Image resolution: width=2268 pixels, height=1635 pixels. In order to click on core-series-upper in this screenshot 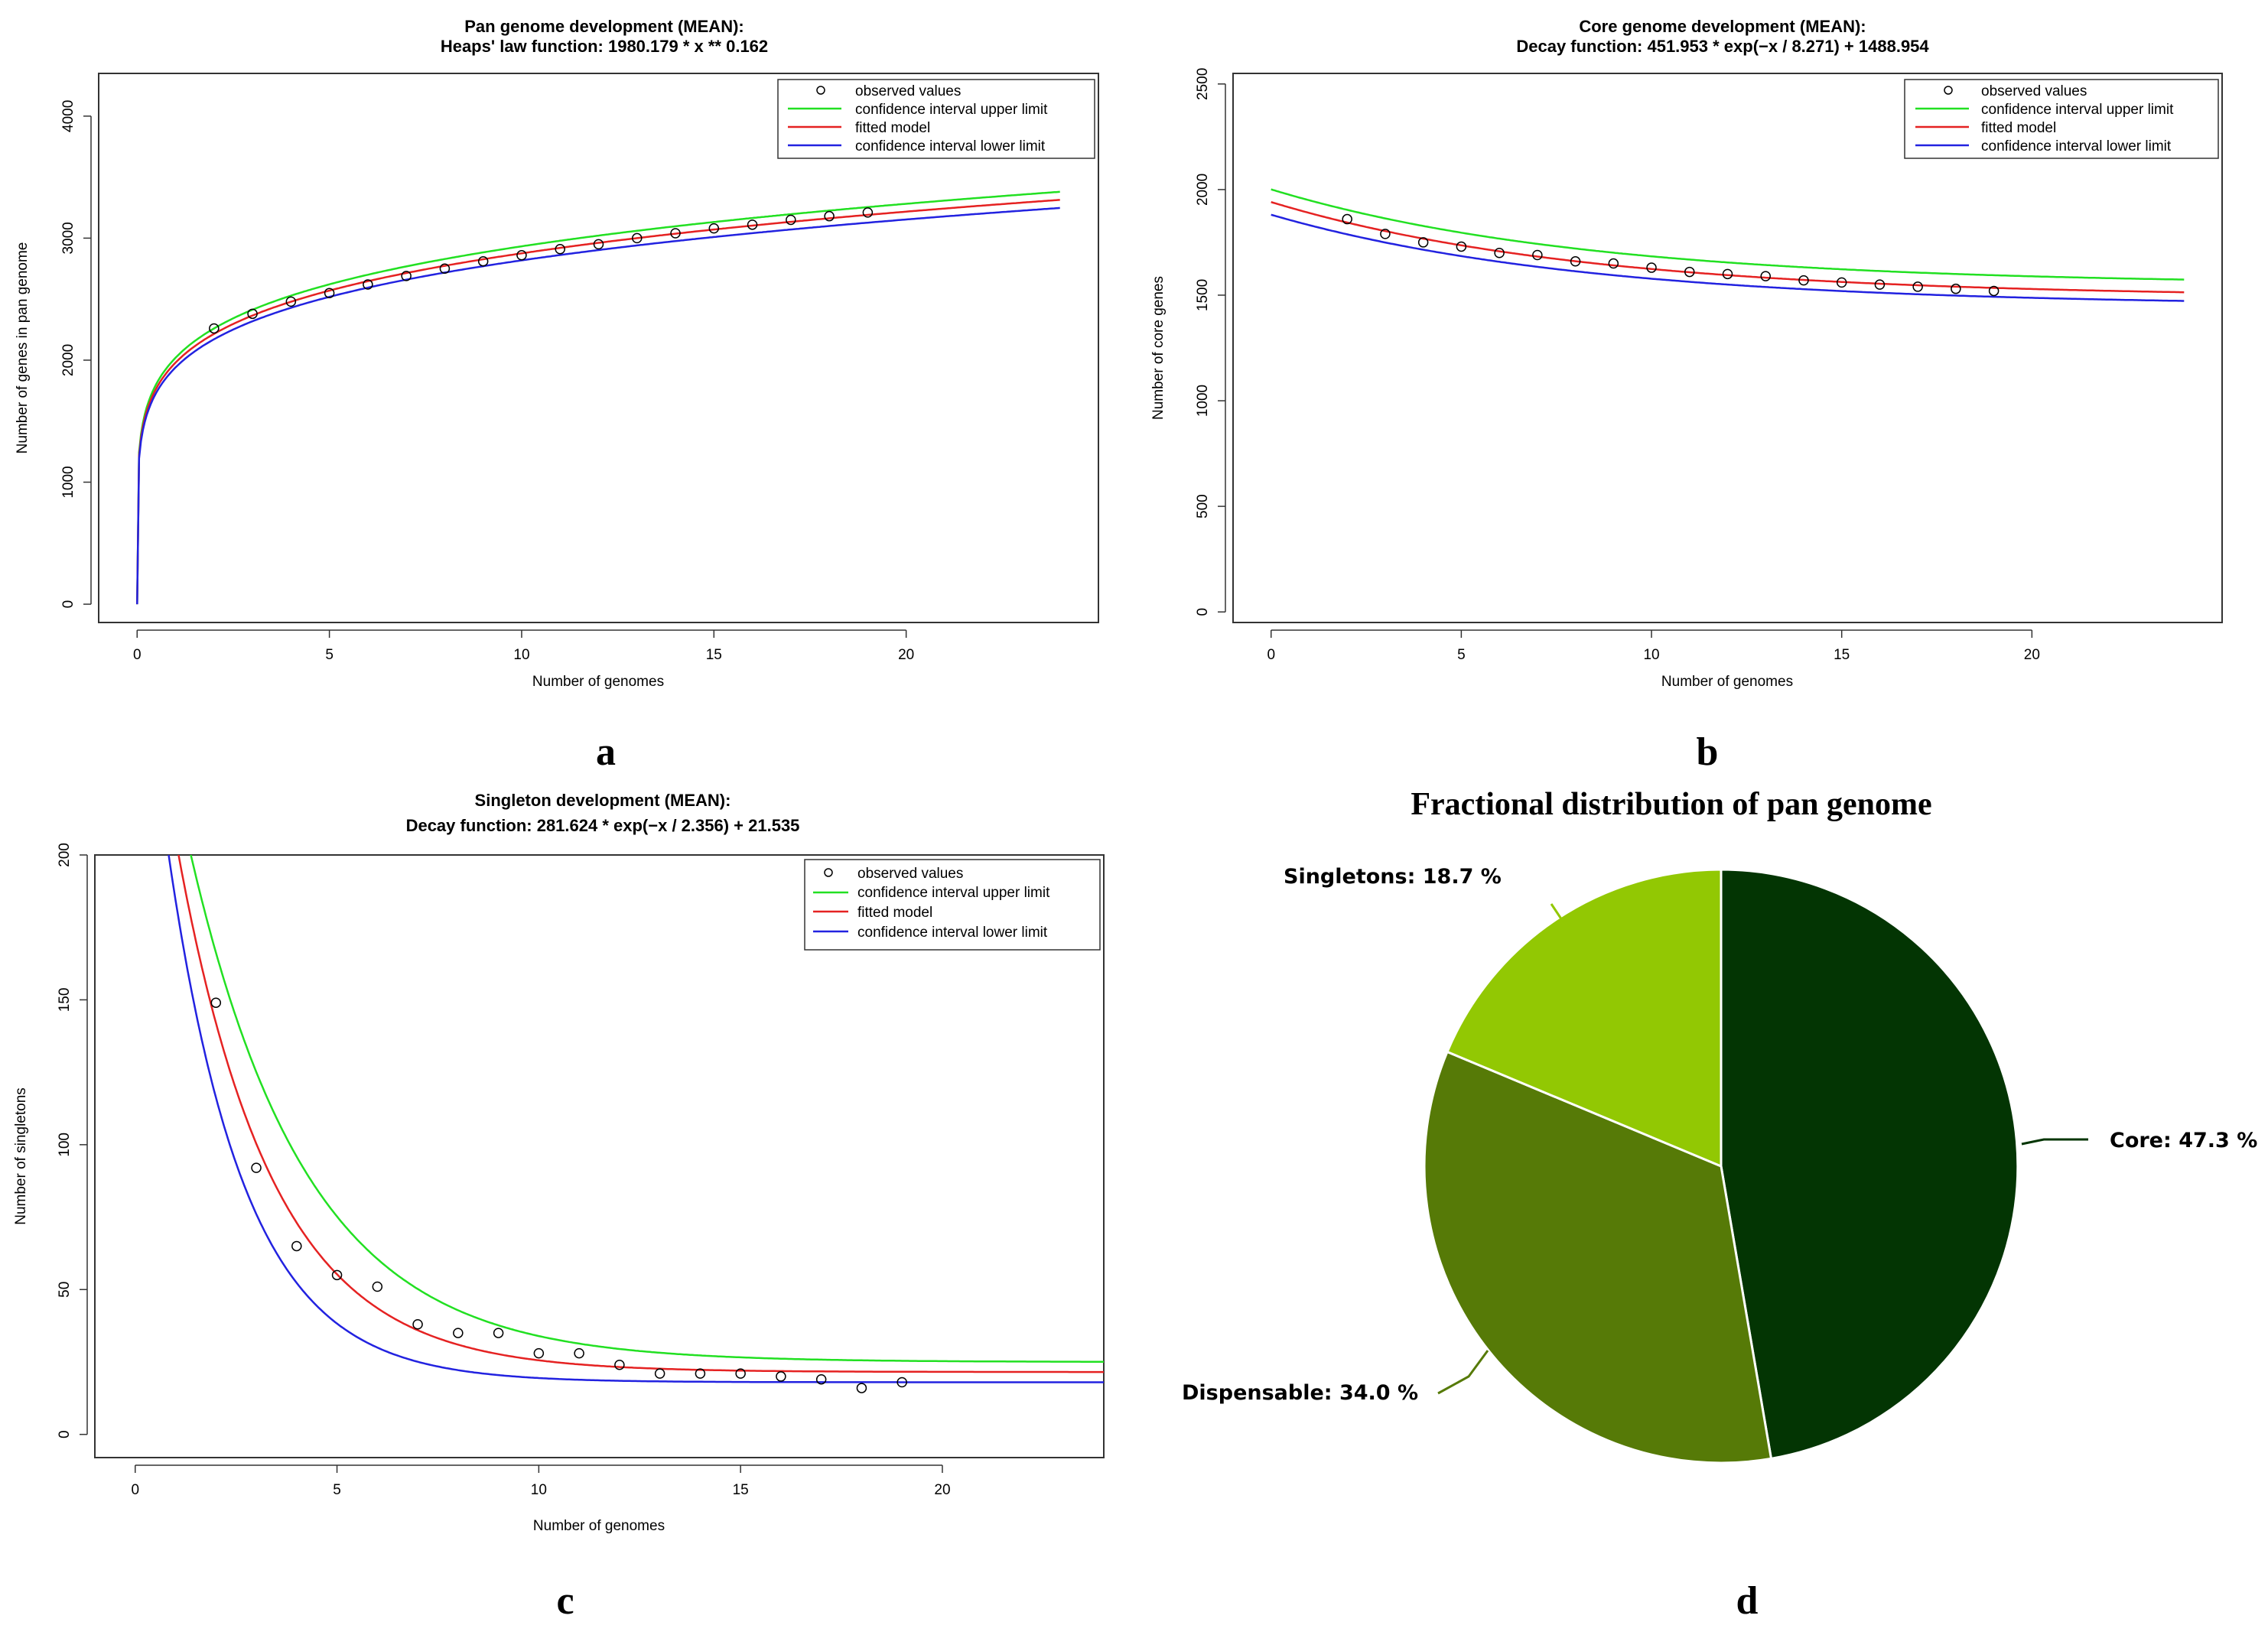, I will do `click(1728, 235)`.